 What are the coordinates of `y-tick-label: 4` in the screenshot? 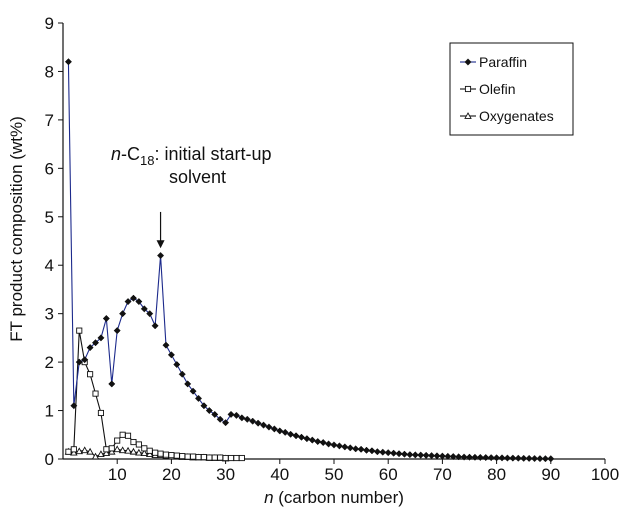 It's located at (49, 265).